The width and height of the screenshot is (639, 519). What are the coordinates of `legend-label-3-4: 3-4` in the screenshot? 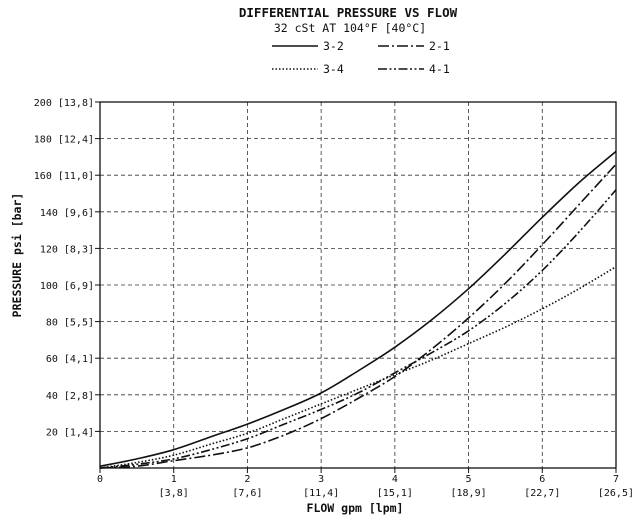 It's located at (333, 69).